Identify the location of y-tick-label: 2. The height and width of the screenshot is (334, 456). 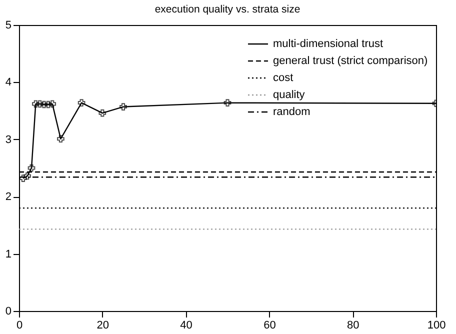
(8, 197).